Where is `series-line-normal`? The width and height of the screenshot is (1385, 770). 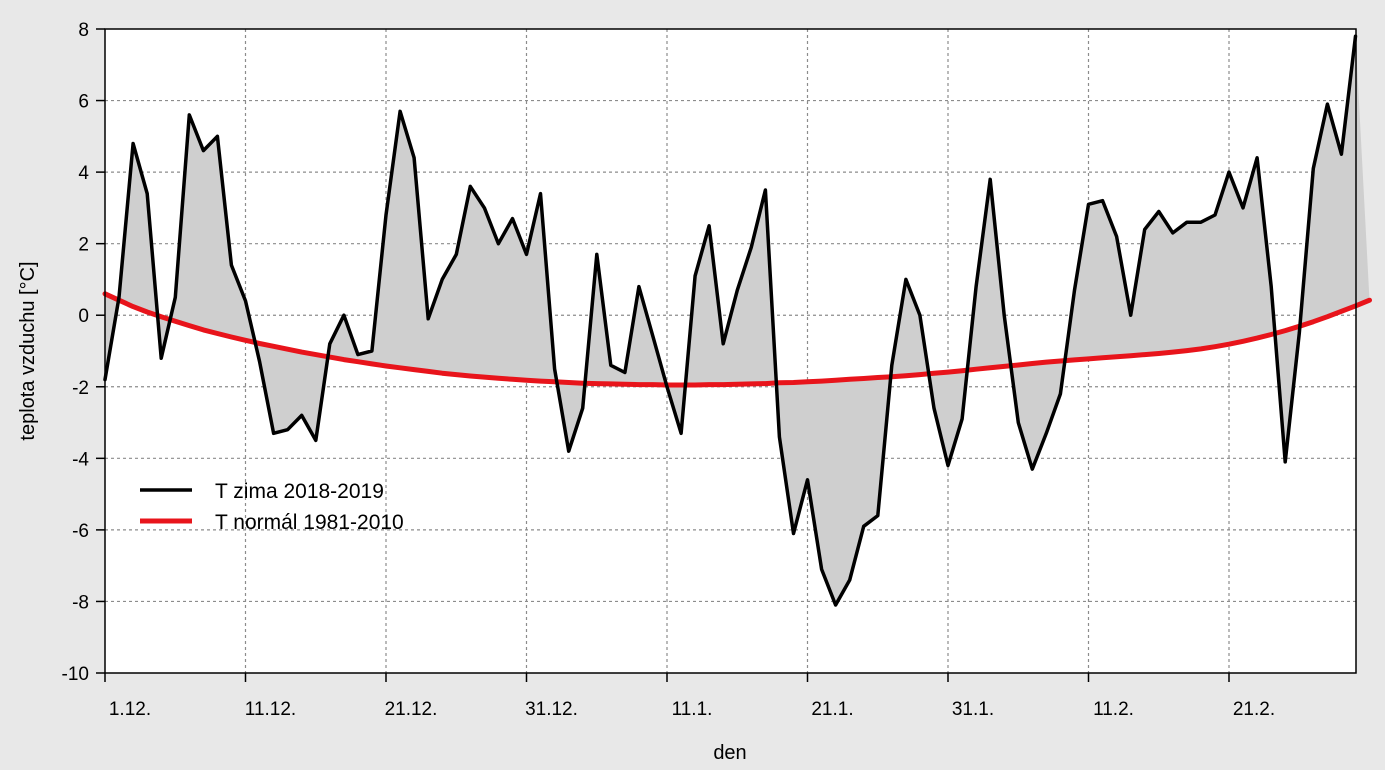
series-line-normal is located at coordinates (737, 339).